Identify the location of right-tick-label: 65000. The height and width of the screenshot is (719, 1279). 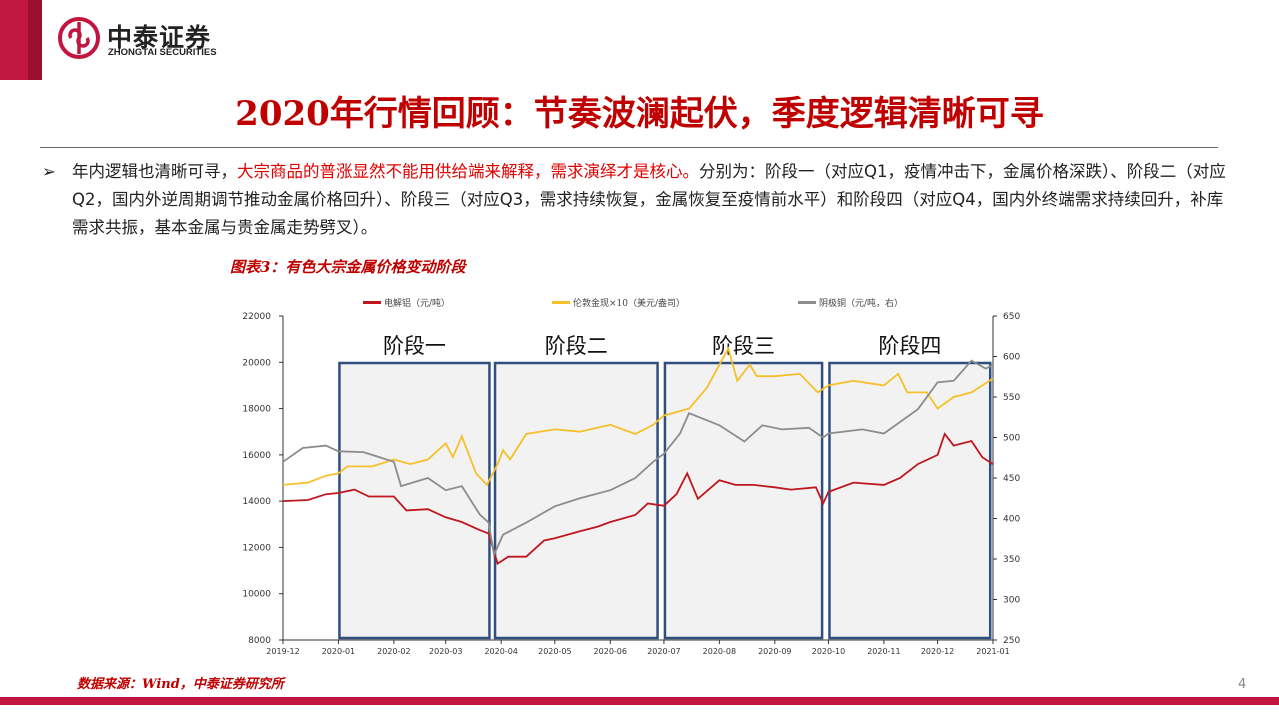
(1011, 317).